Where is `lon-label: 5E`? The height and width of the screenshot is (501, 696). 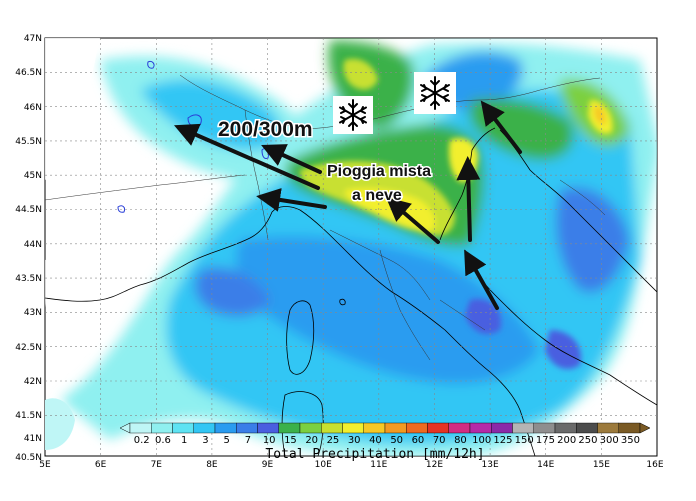
lon-label: 5E is located at coordinates (45, 465).